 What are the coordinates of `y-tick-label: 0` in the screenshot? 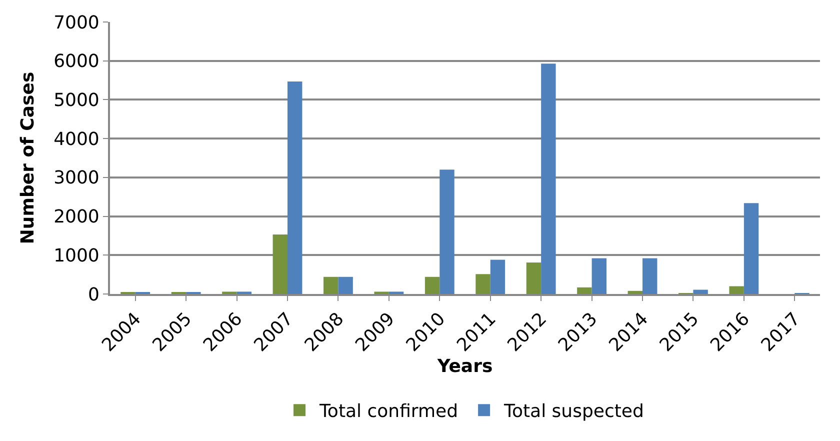 It's located at (94, 295).